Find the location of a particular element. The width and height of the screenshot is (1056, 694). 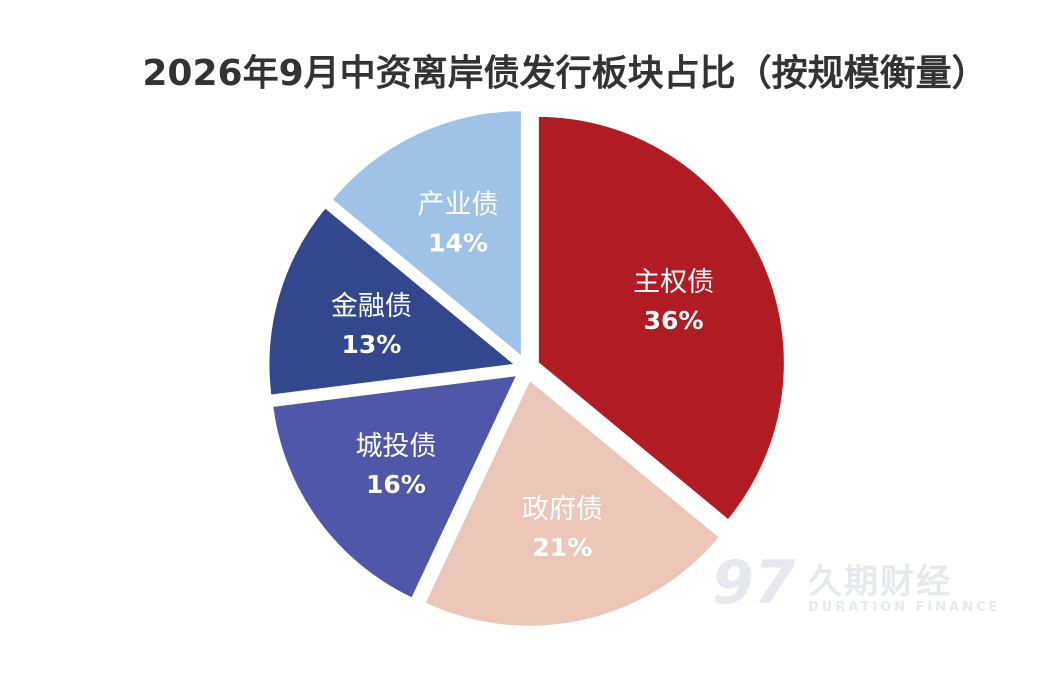

watermark-logo: 97 久期财经 DURATION FINANCE is located at coordinates (862, 588).